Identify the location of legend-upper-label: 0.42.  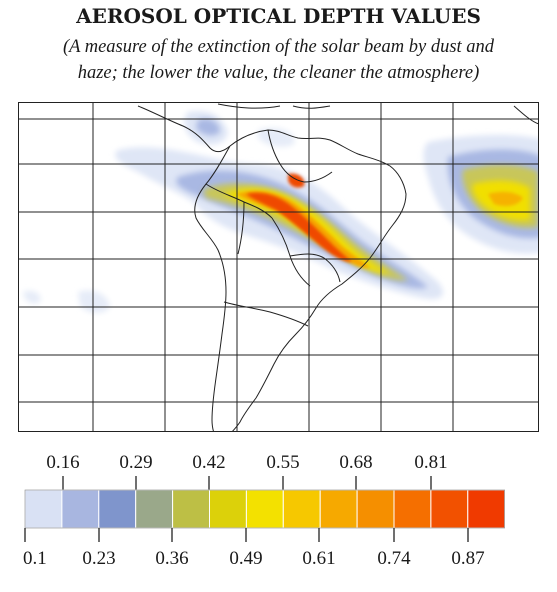
(208, 462).